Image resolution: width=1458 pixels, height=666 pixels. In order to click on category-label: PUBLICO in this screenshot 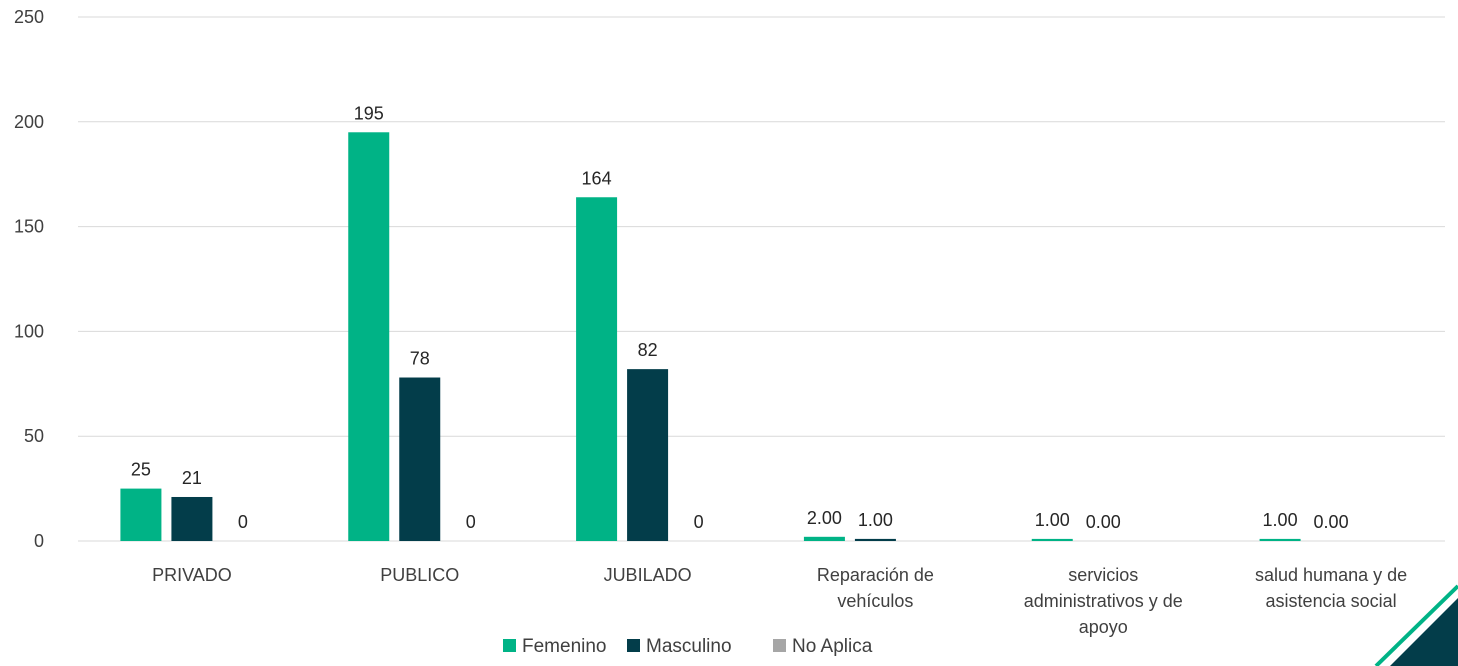, I will do `click(419, 575)`.